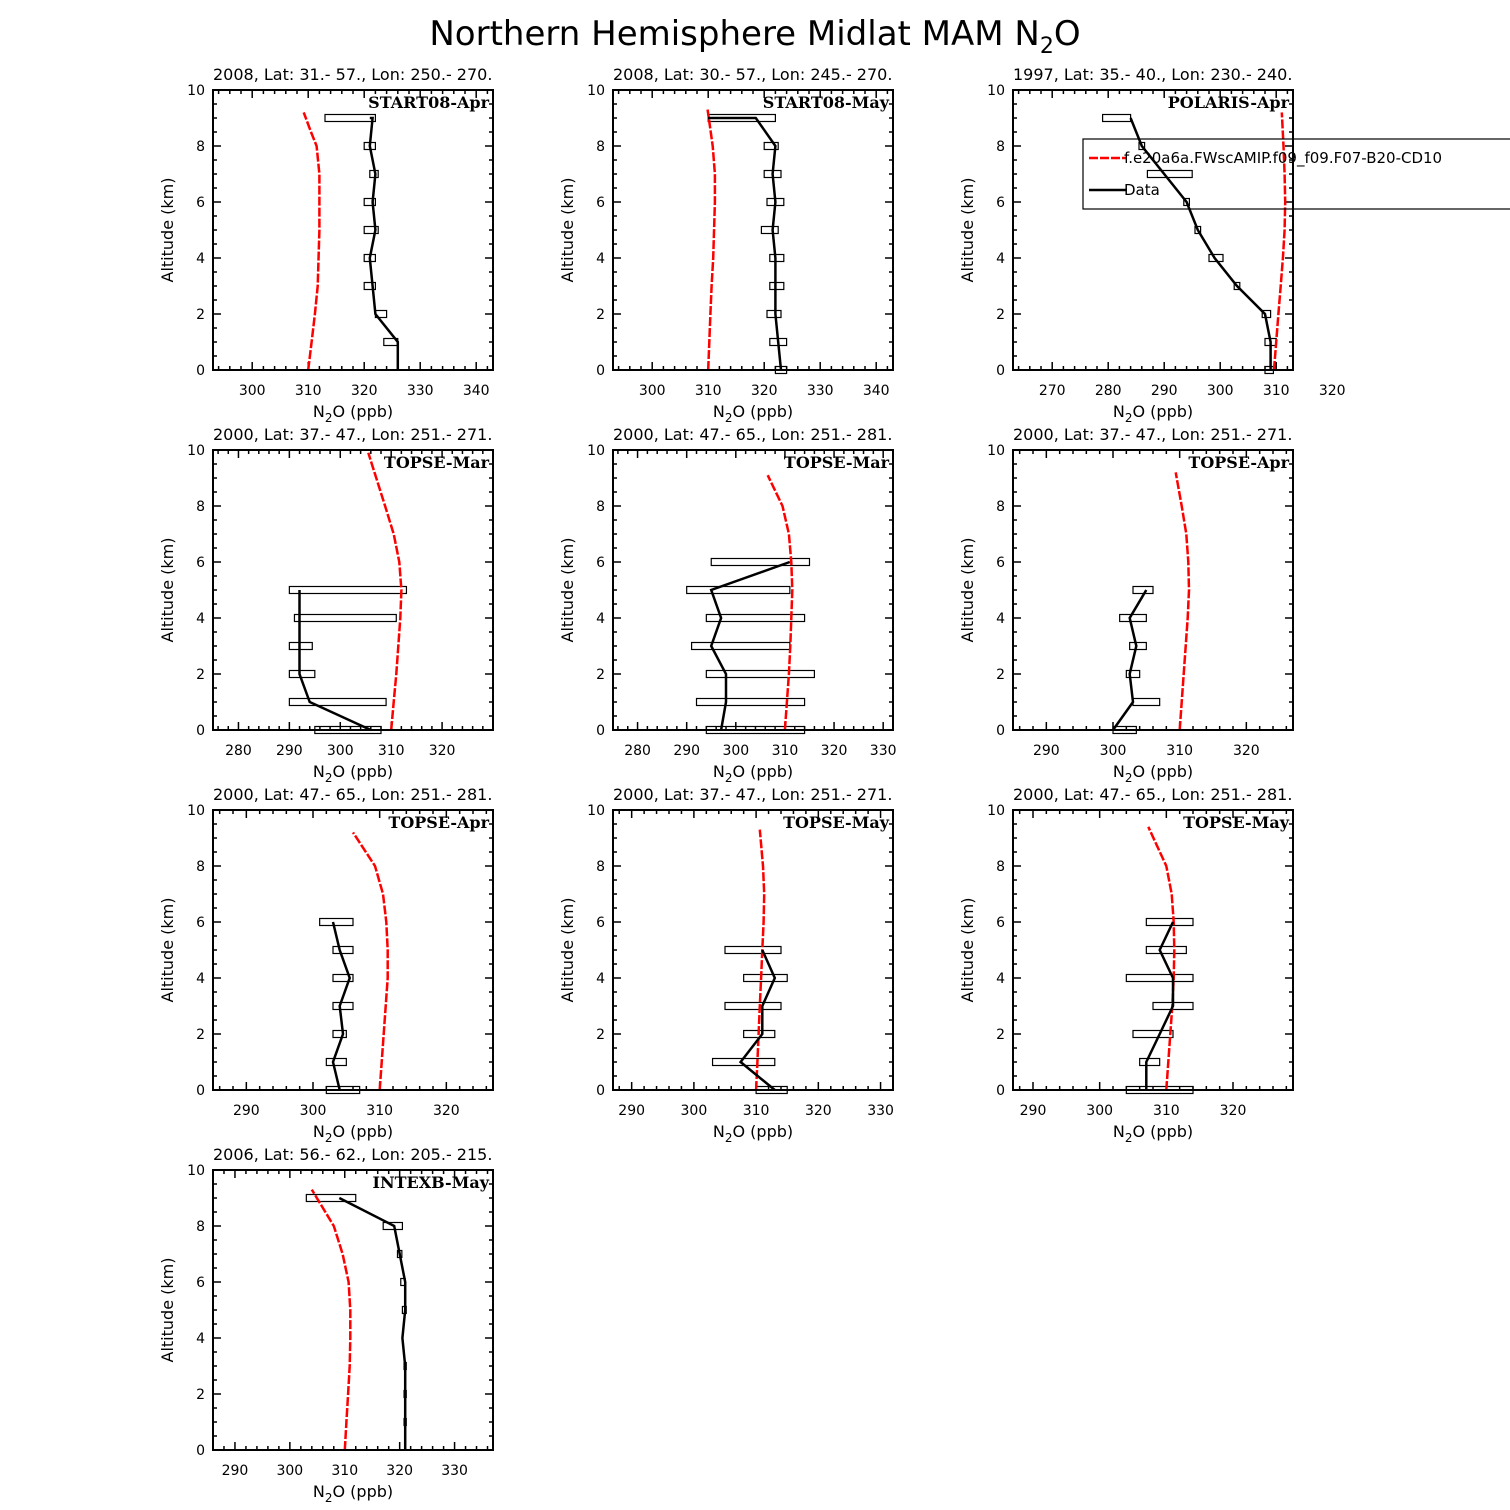 This screenshot has height=1510, width=1510. I want to click on campaign-label: TOPSE-Mar, so click(437, 462).